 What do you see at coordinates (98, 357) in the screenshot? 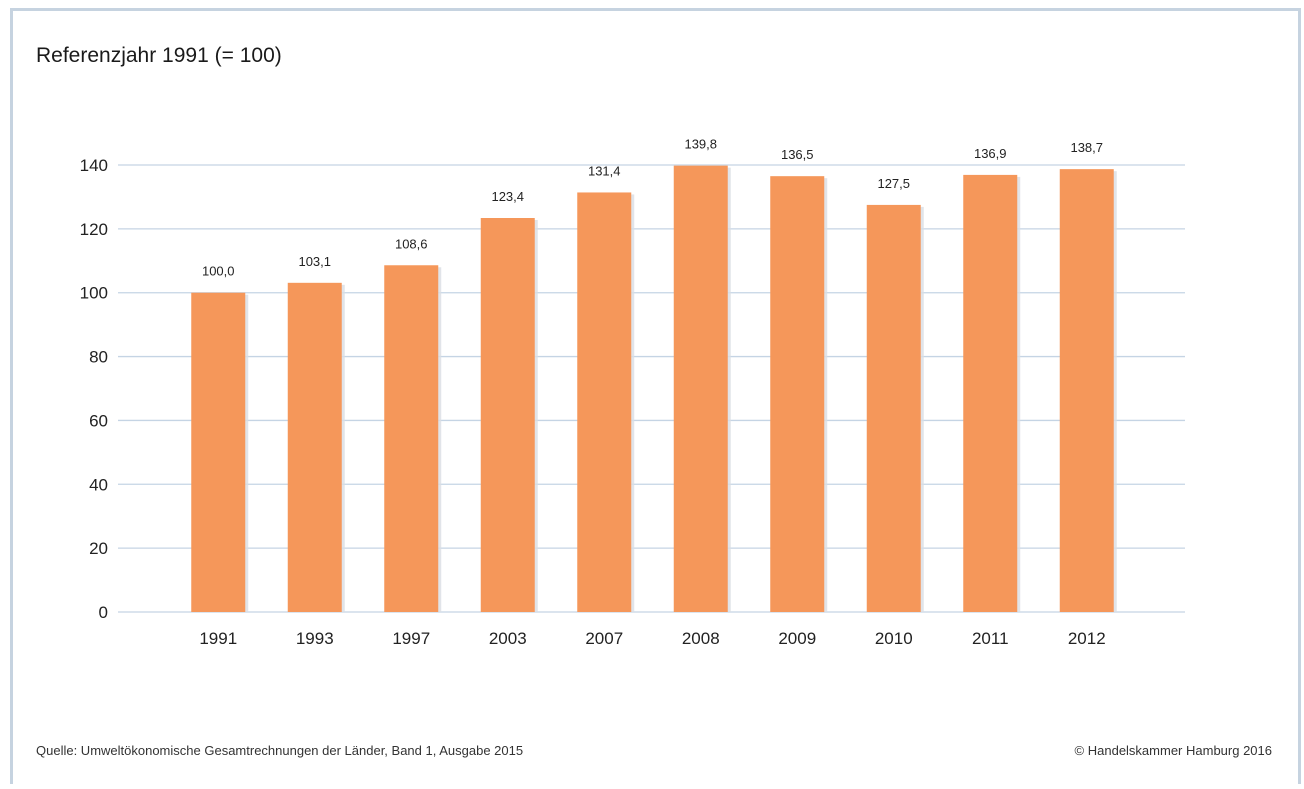
I see `y-tick-label: 80` at bounding box center [98, 357].